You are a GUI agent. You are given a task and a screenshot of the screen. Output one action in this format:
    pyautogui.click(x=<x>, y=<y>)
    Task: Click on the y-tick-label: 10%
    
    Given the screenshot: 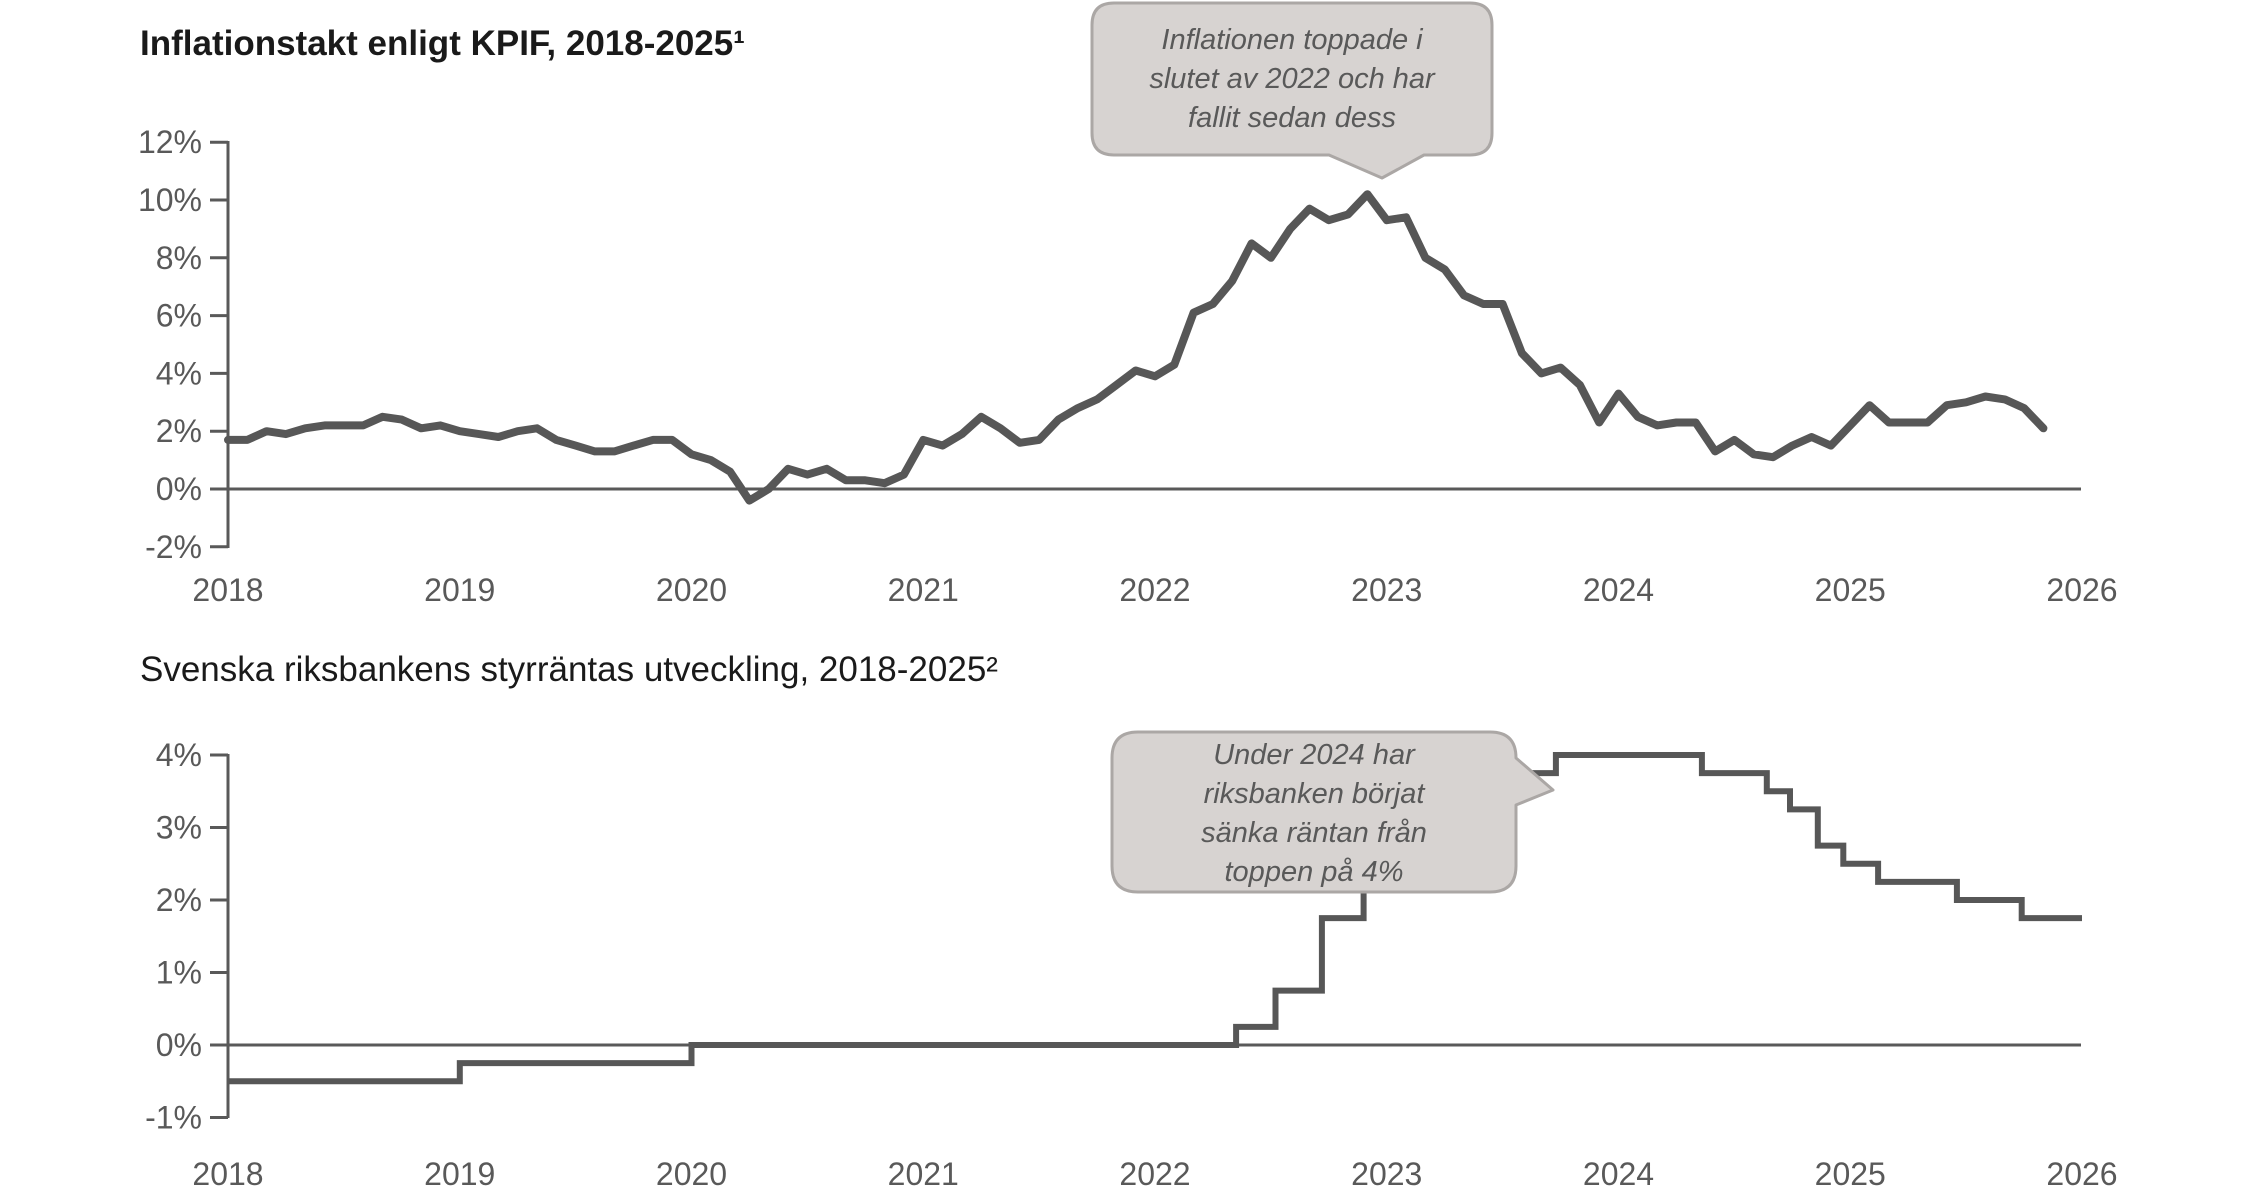 What is the action you would take?
    pyautogui.click(x=170, y=200)
    